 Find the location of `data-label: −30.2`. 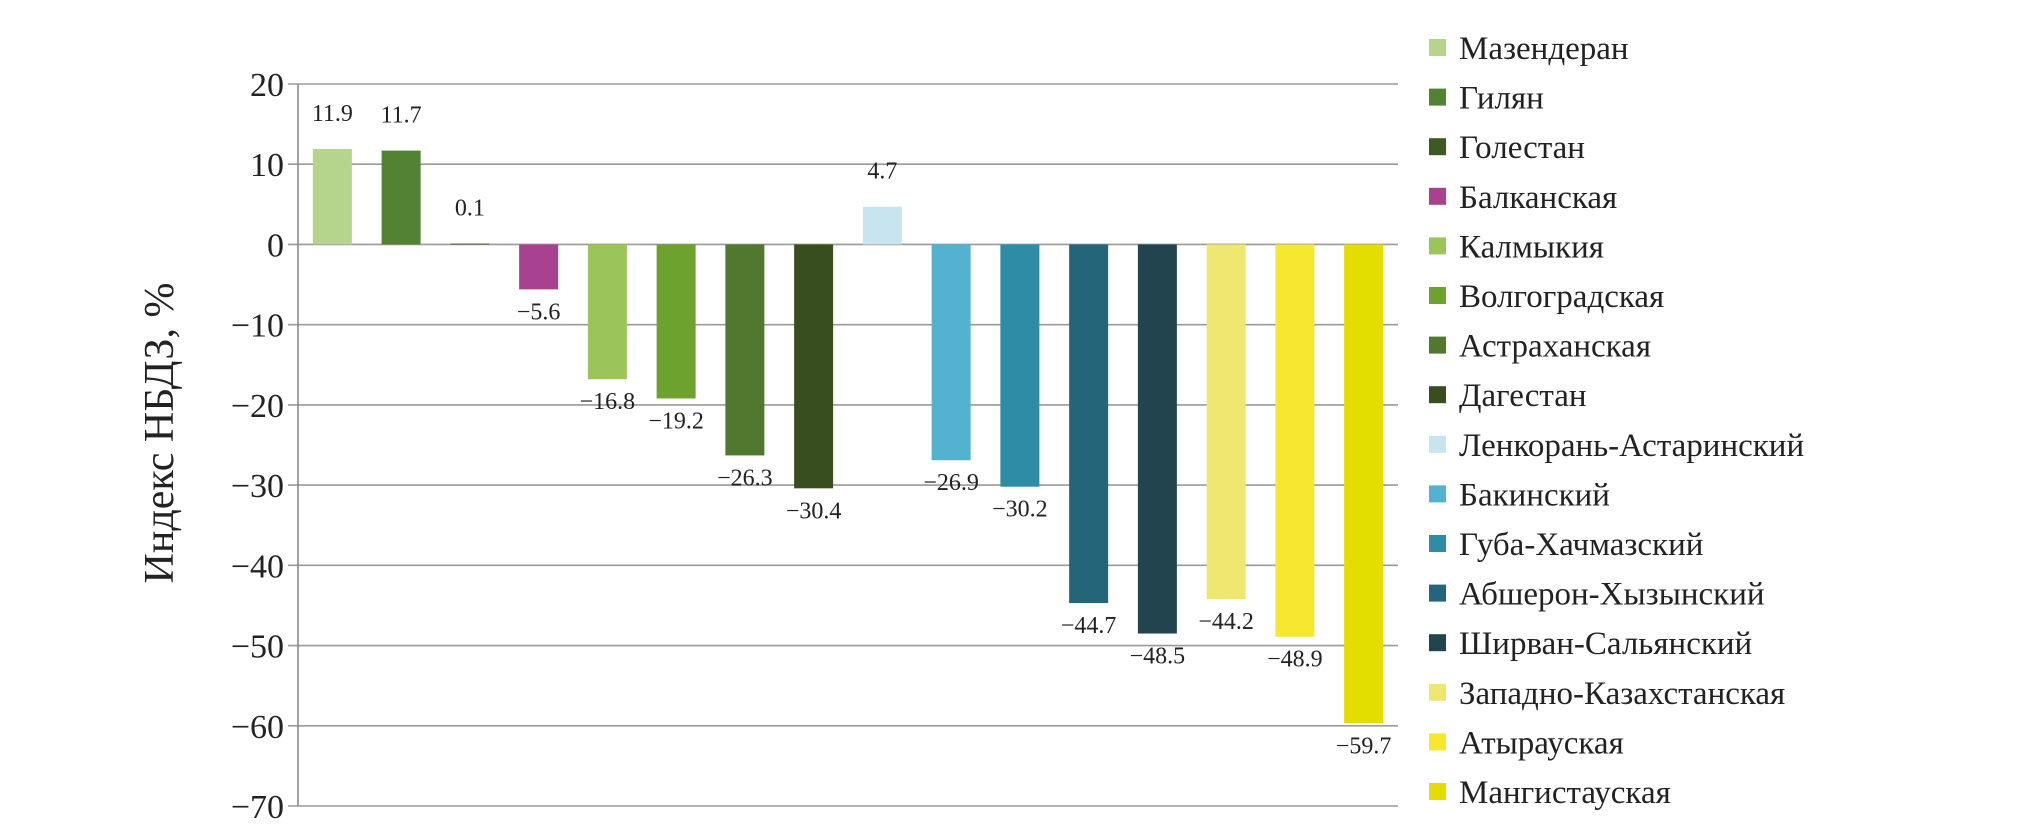

data-label: −30.2 is located at coordinates (1020, 510).